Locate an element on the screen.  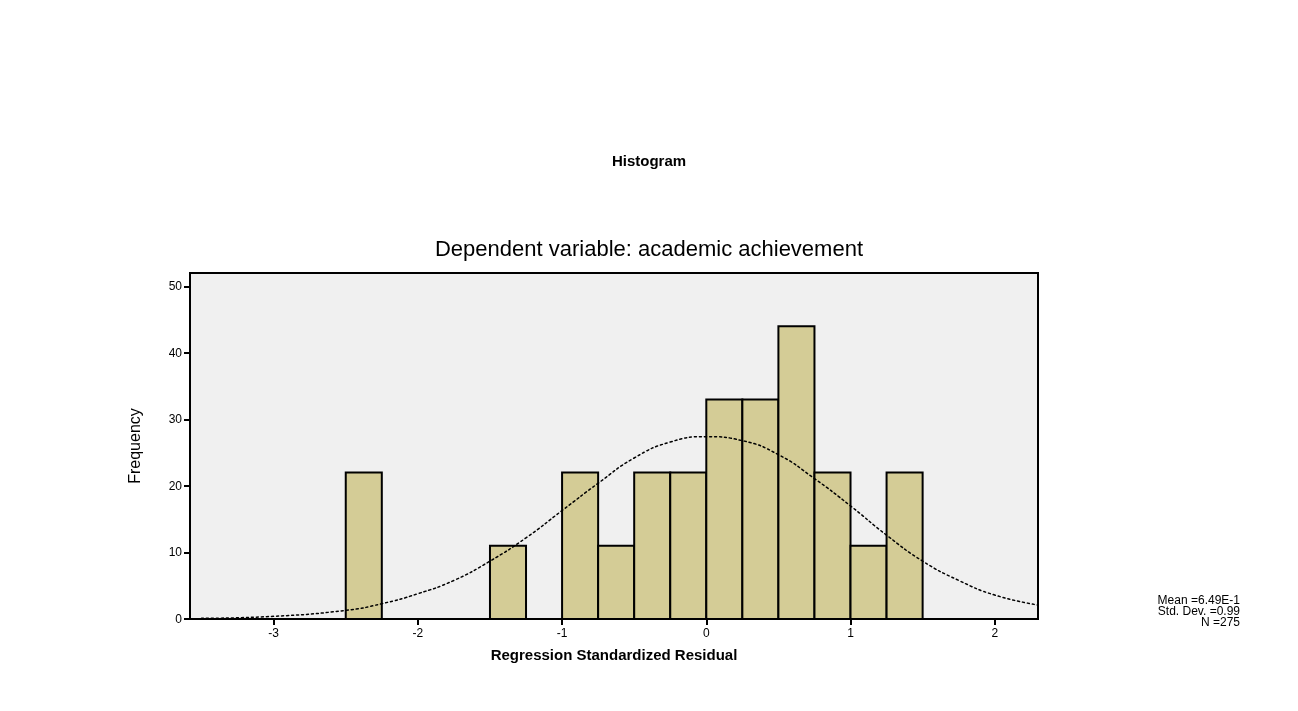
text: N =275 is located at coordinates (1220, 622).